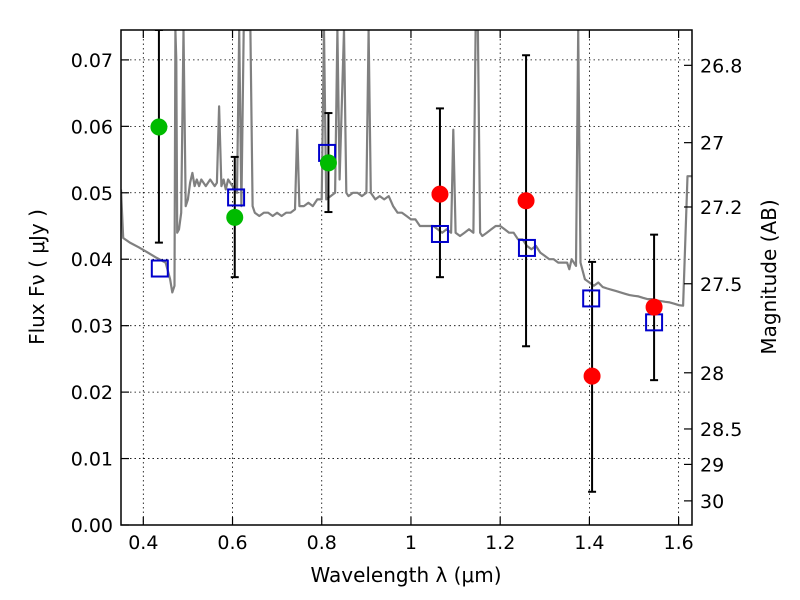 This screenshot has width=800, height=600. What do you see at coordinates (92, 327) in the screenshot?
I see `y-tick-label: 0.03` at bounding box center [92, 327].